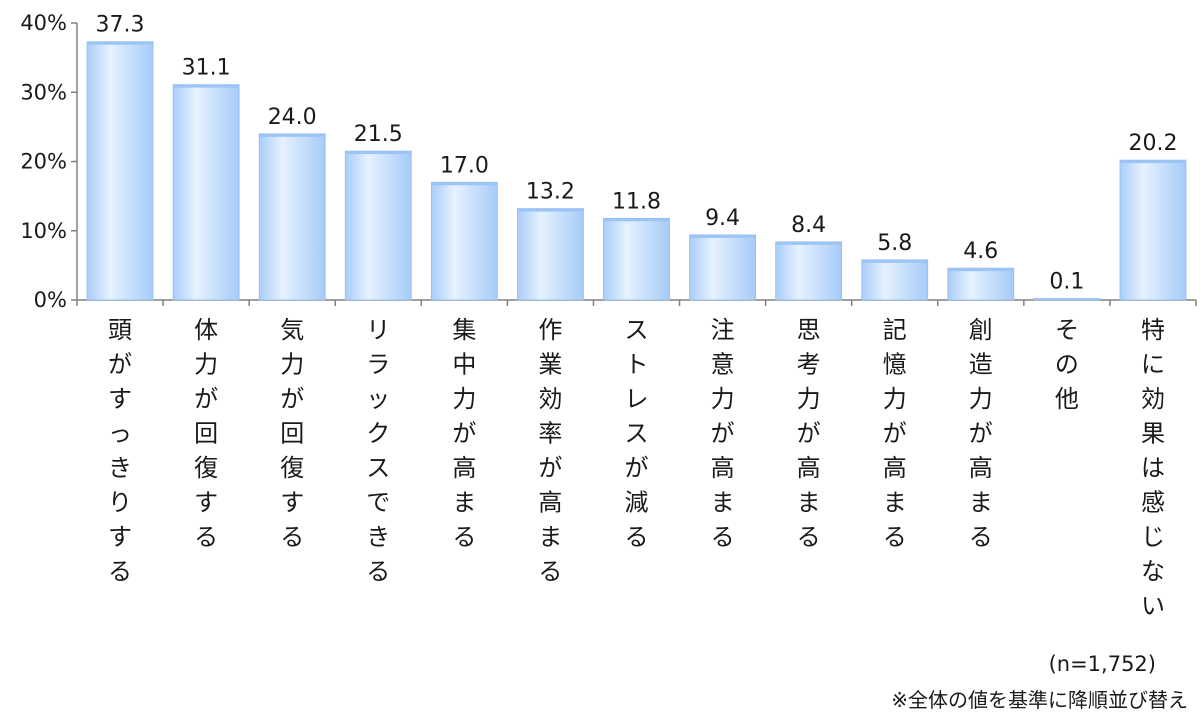 The width and height of the screenshot is (1200, 714). I want to click on data-label: 4.6, so click(980, 251).